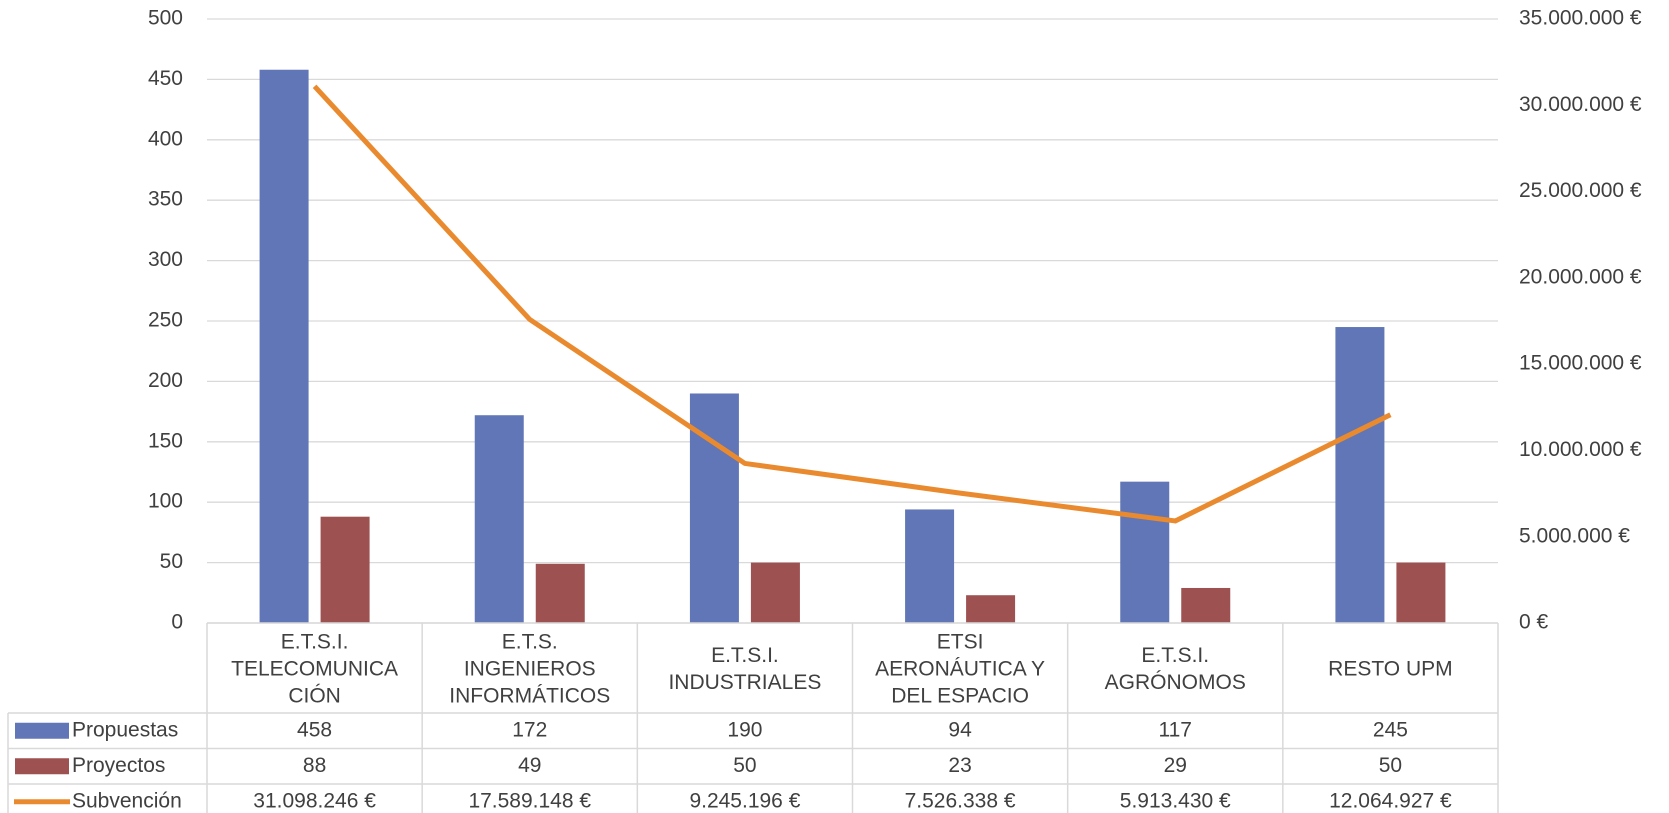  Describe the element at coordinates (959, 765) in the screenshot. I see `data-label: 23` at that location.